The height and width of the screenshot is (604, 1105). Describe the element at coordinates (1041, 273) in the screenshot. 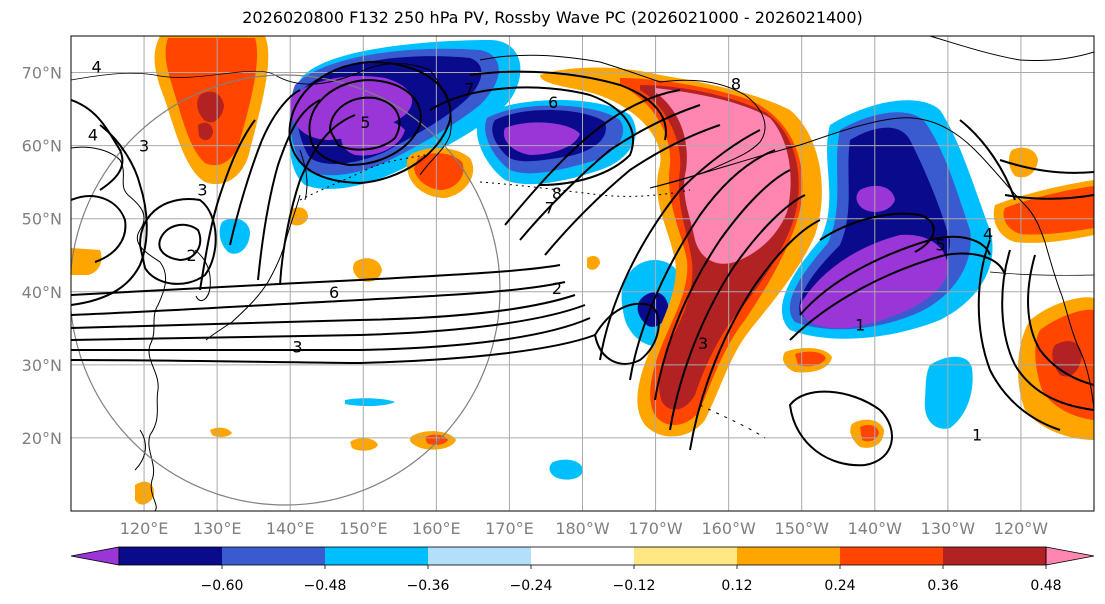

I see `coast-us-canada-border` at that location.